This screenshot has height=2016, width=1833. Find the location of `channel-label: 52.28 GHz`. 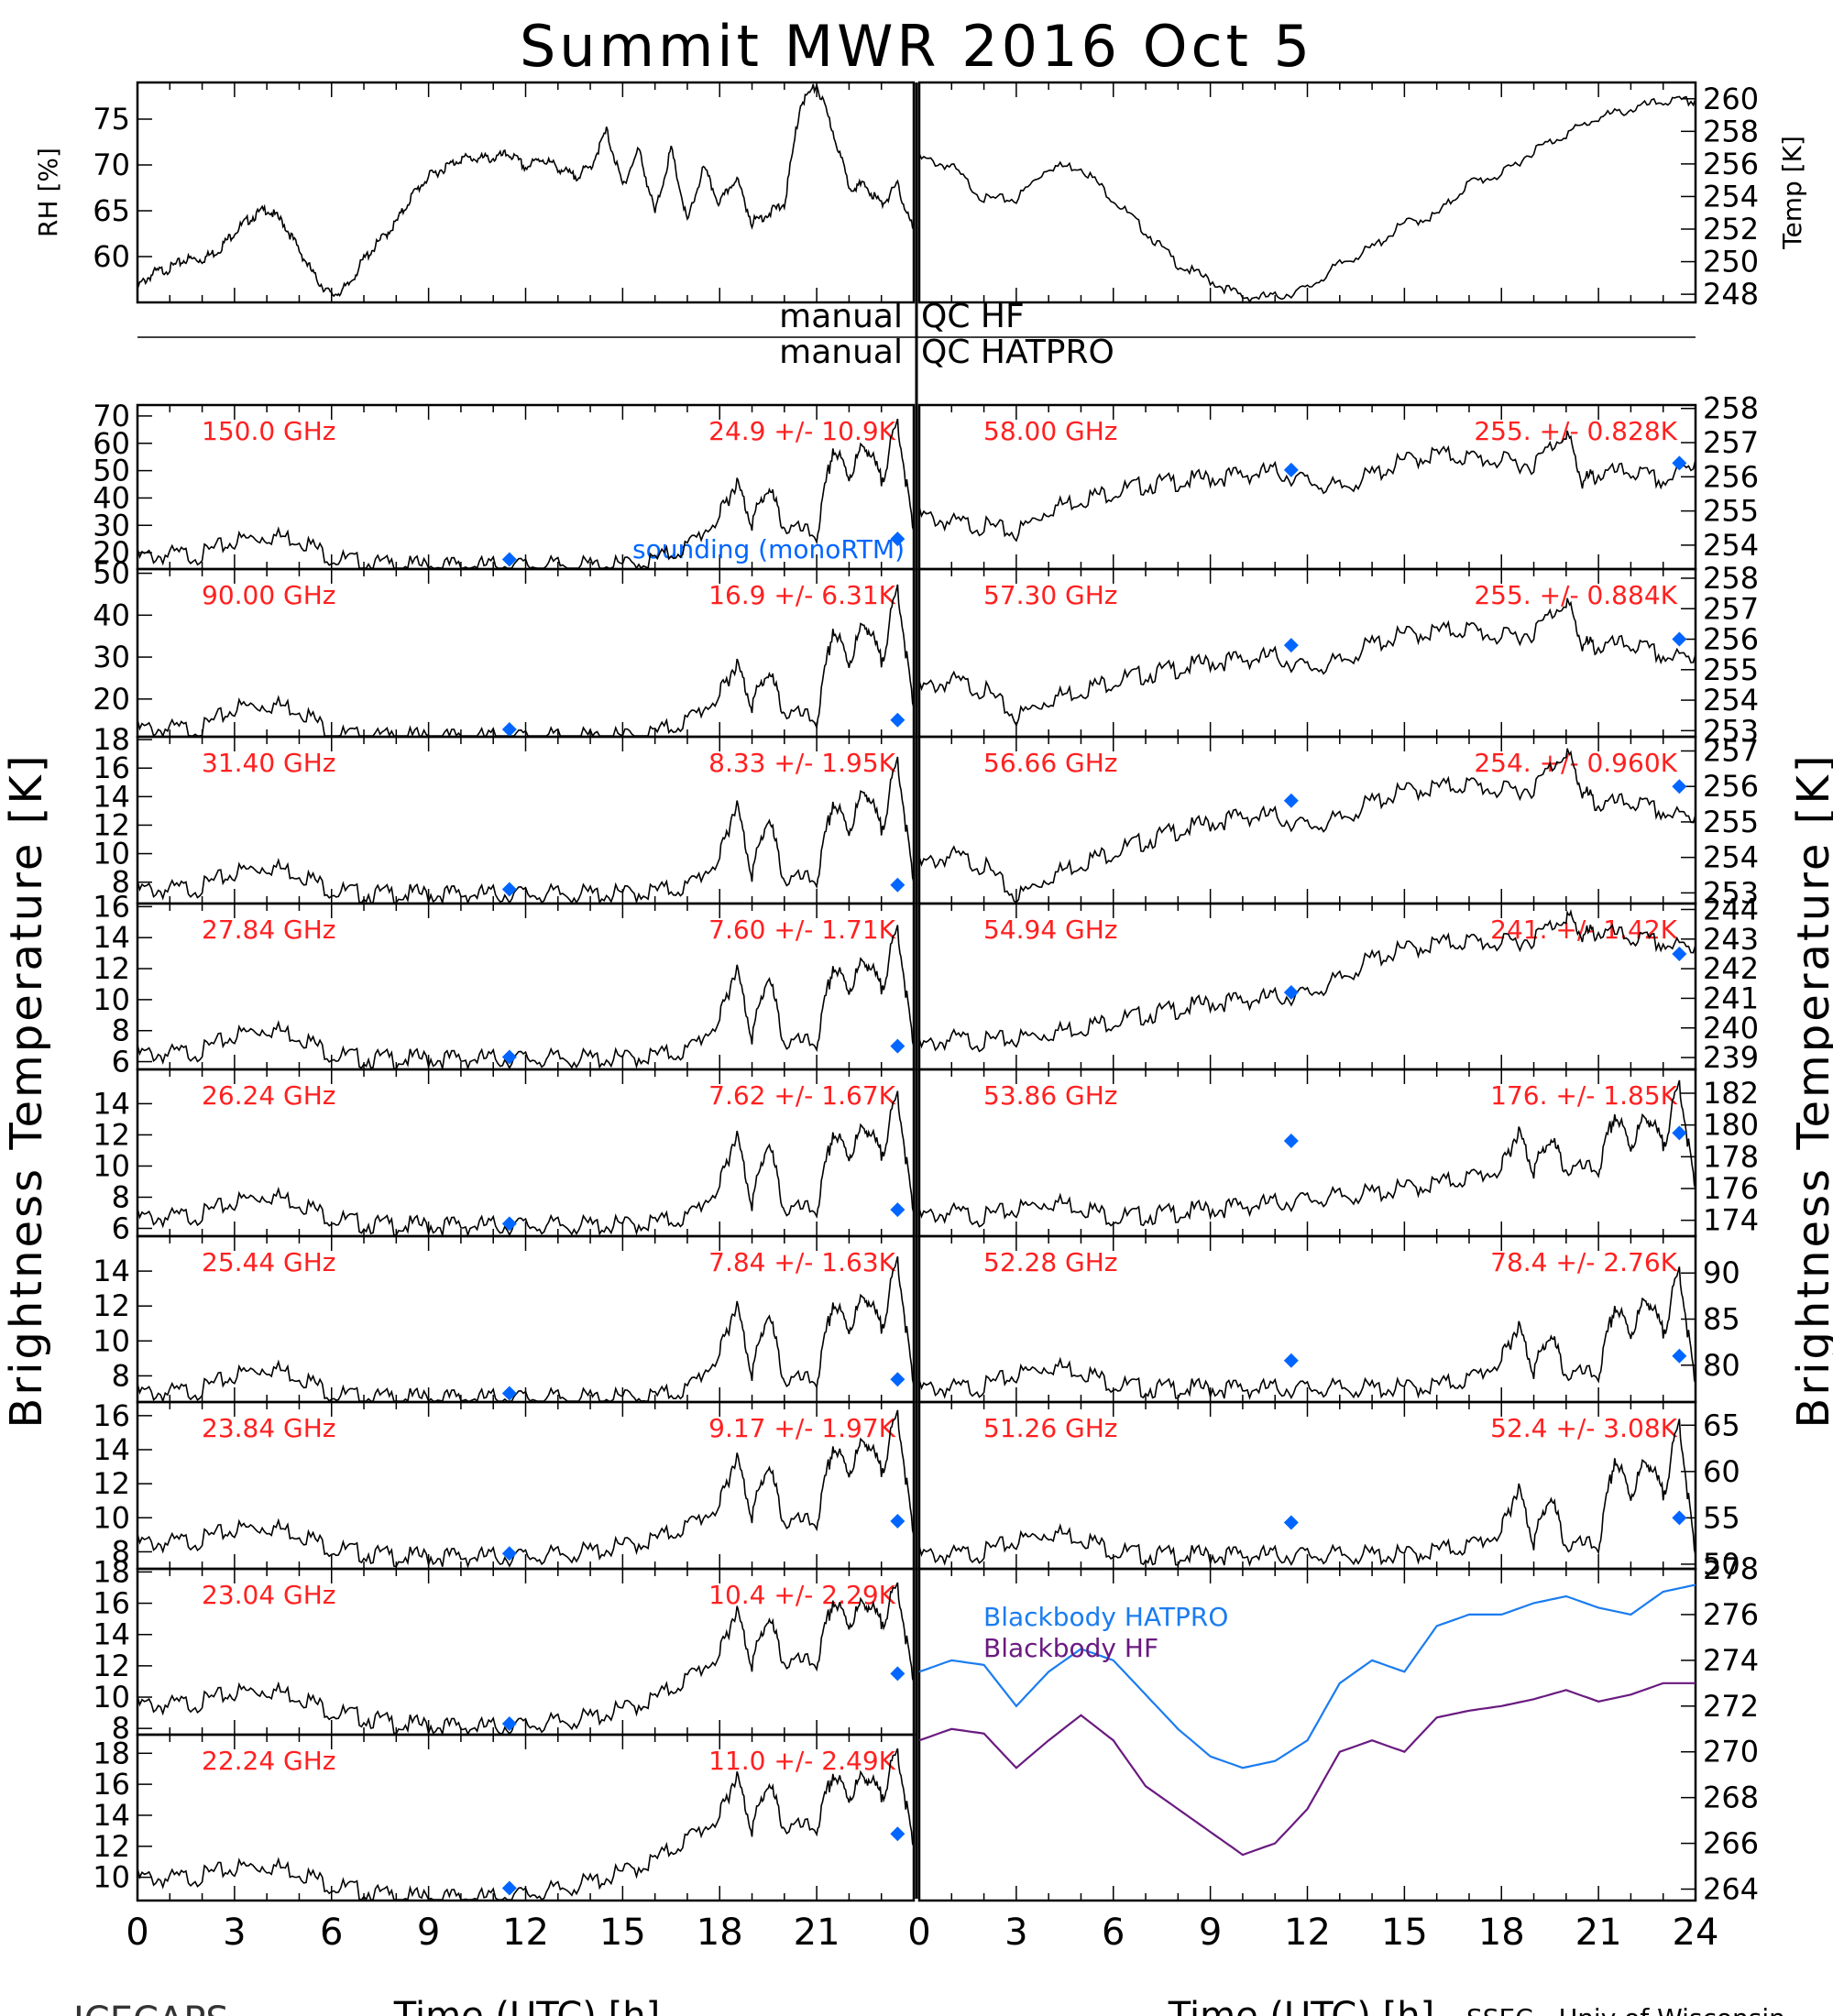

channel-label: 52.28 GHz is located at coordinates (1050, 1262).